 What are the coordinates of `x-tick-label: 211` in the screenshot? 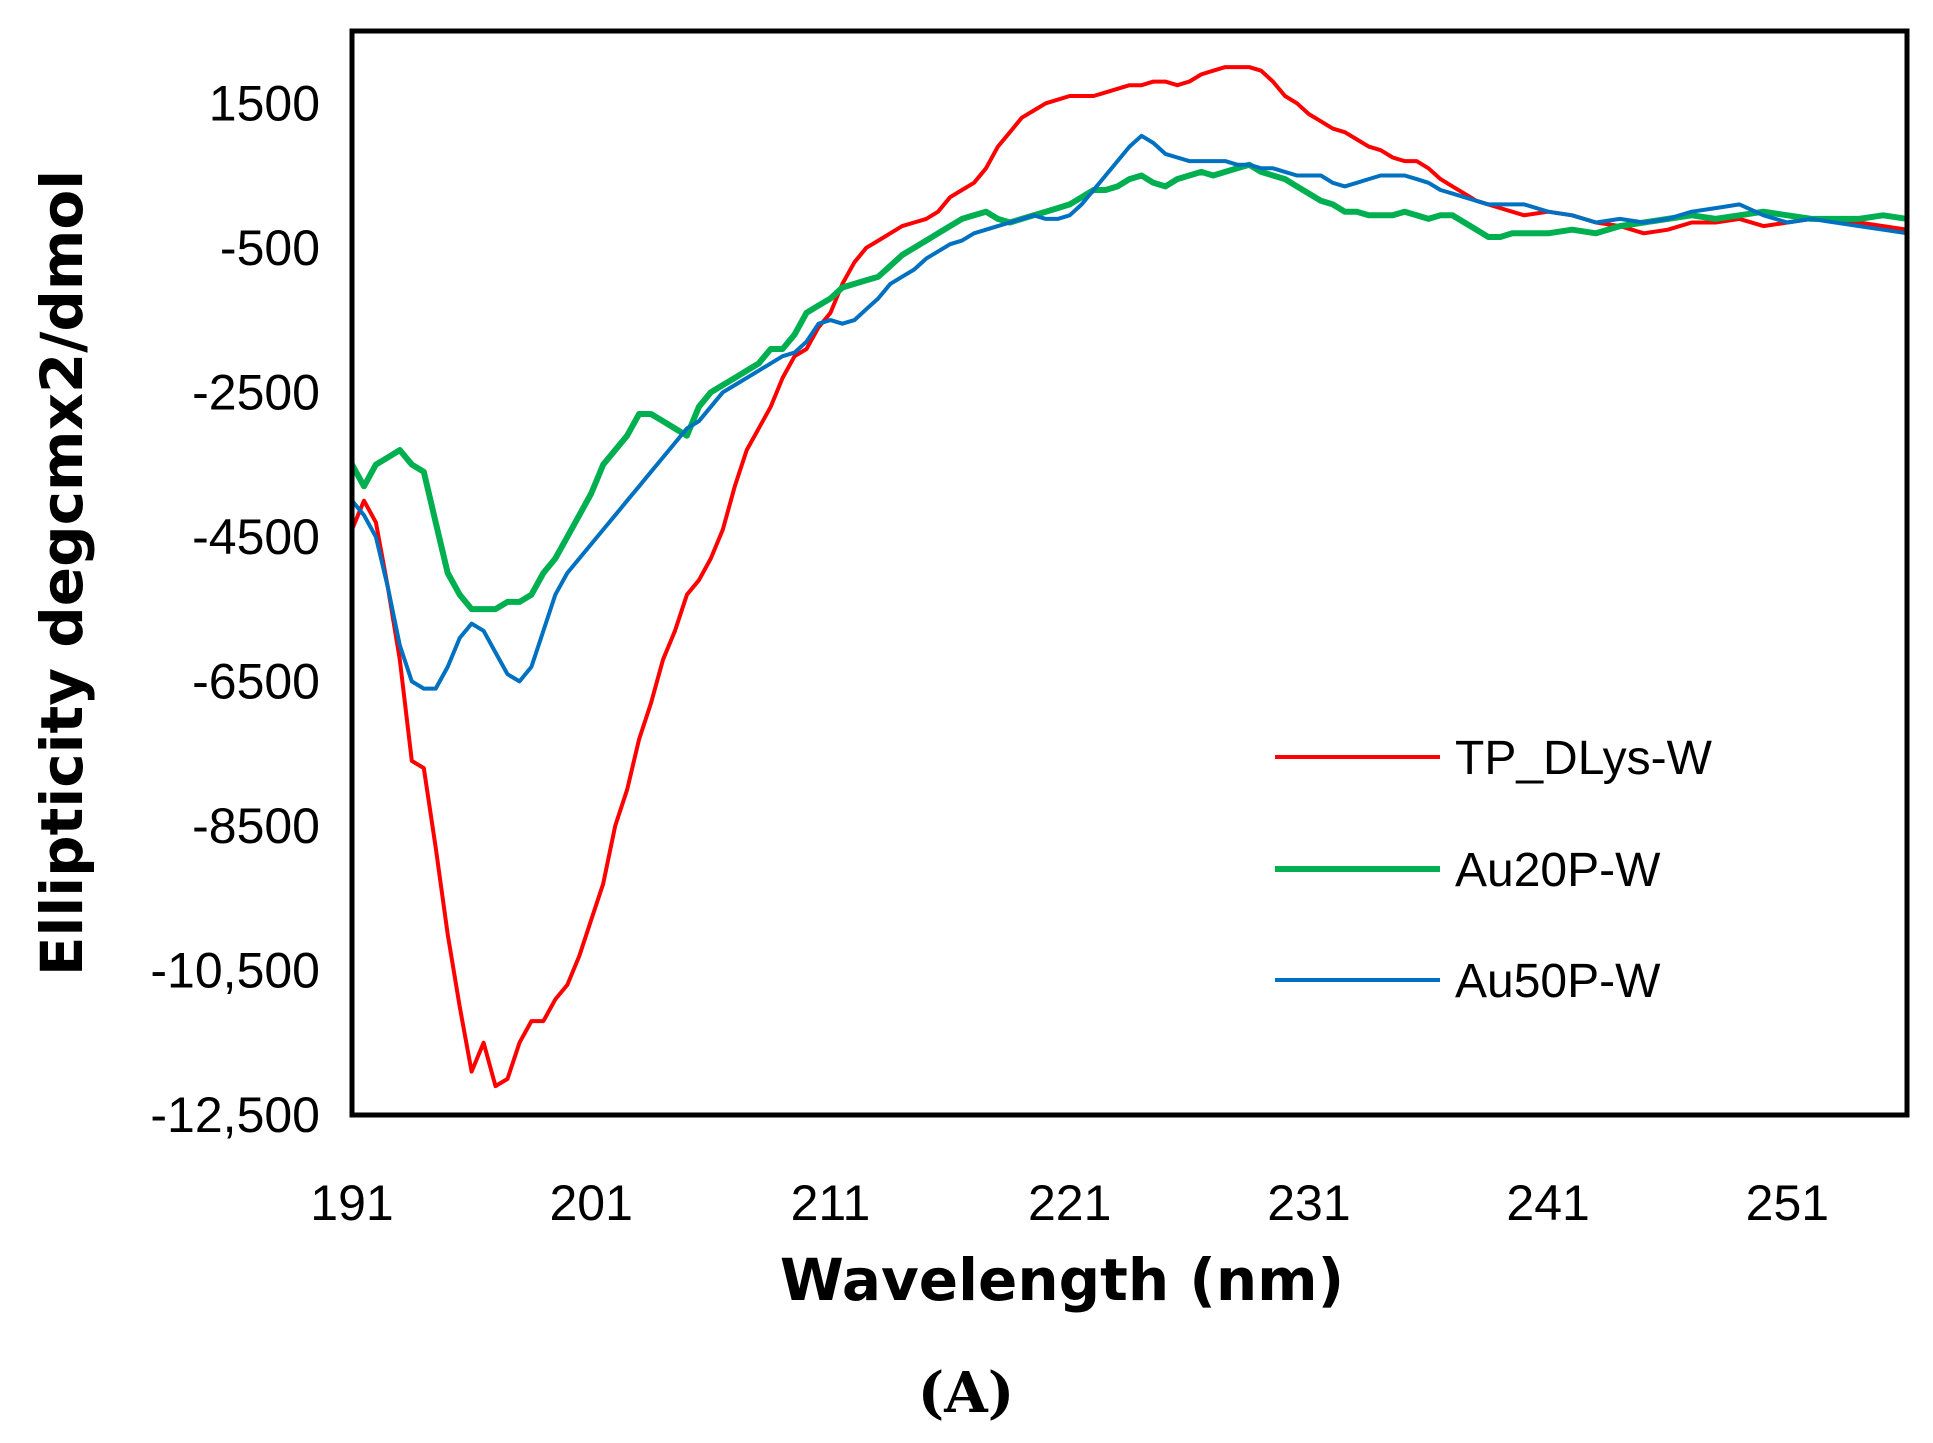 It's located at (831, 1203).